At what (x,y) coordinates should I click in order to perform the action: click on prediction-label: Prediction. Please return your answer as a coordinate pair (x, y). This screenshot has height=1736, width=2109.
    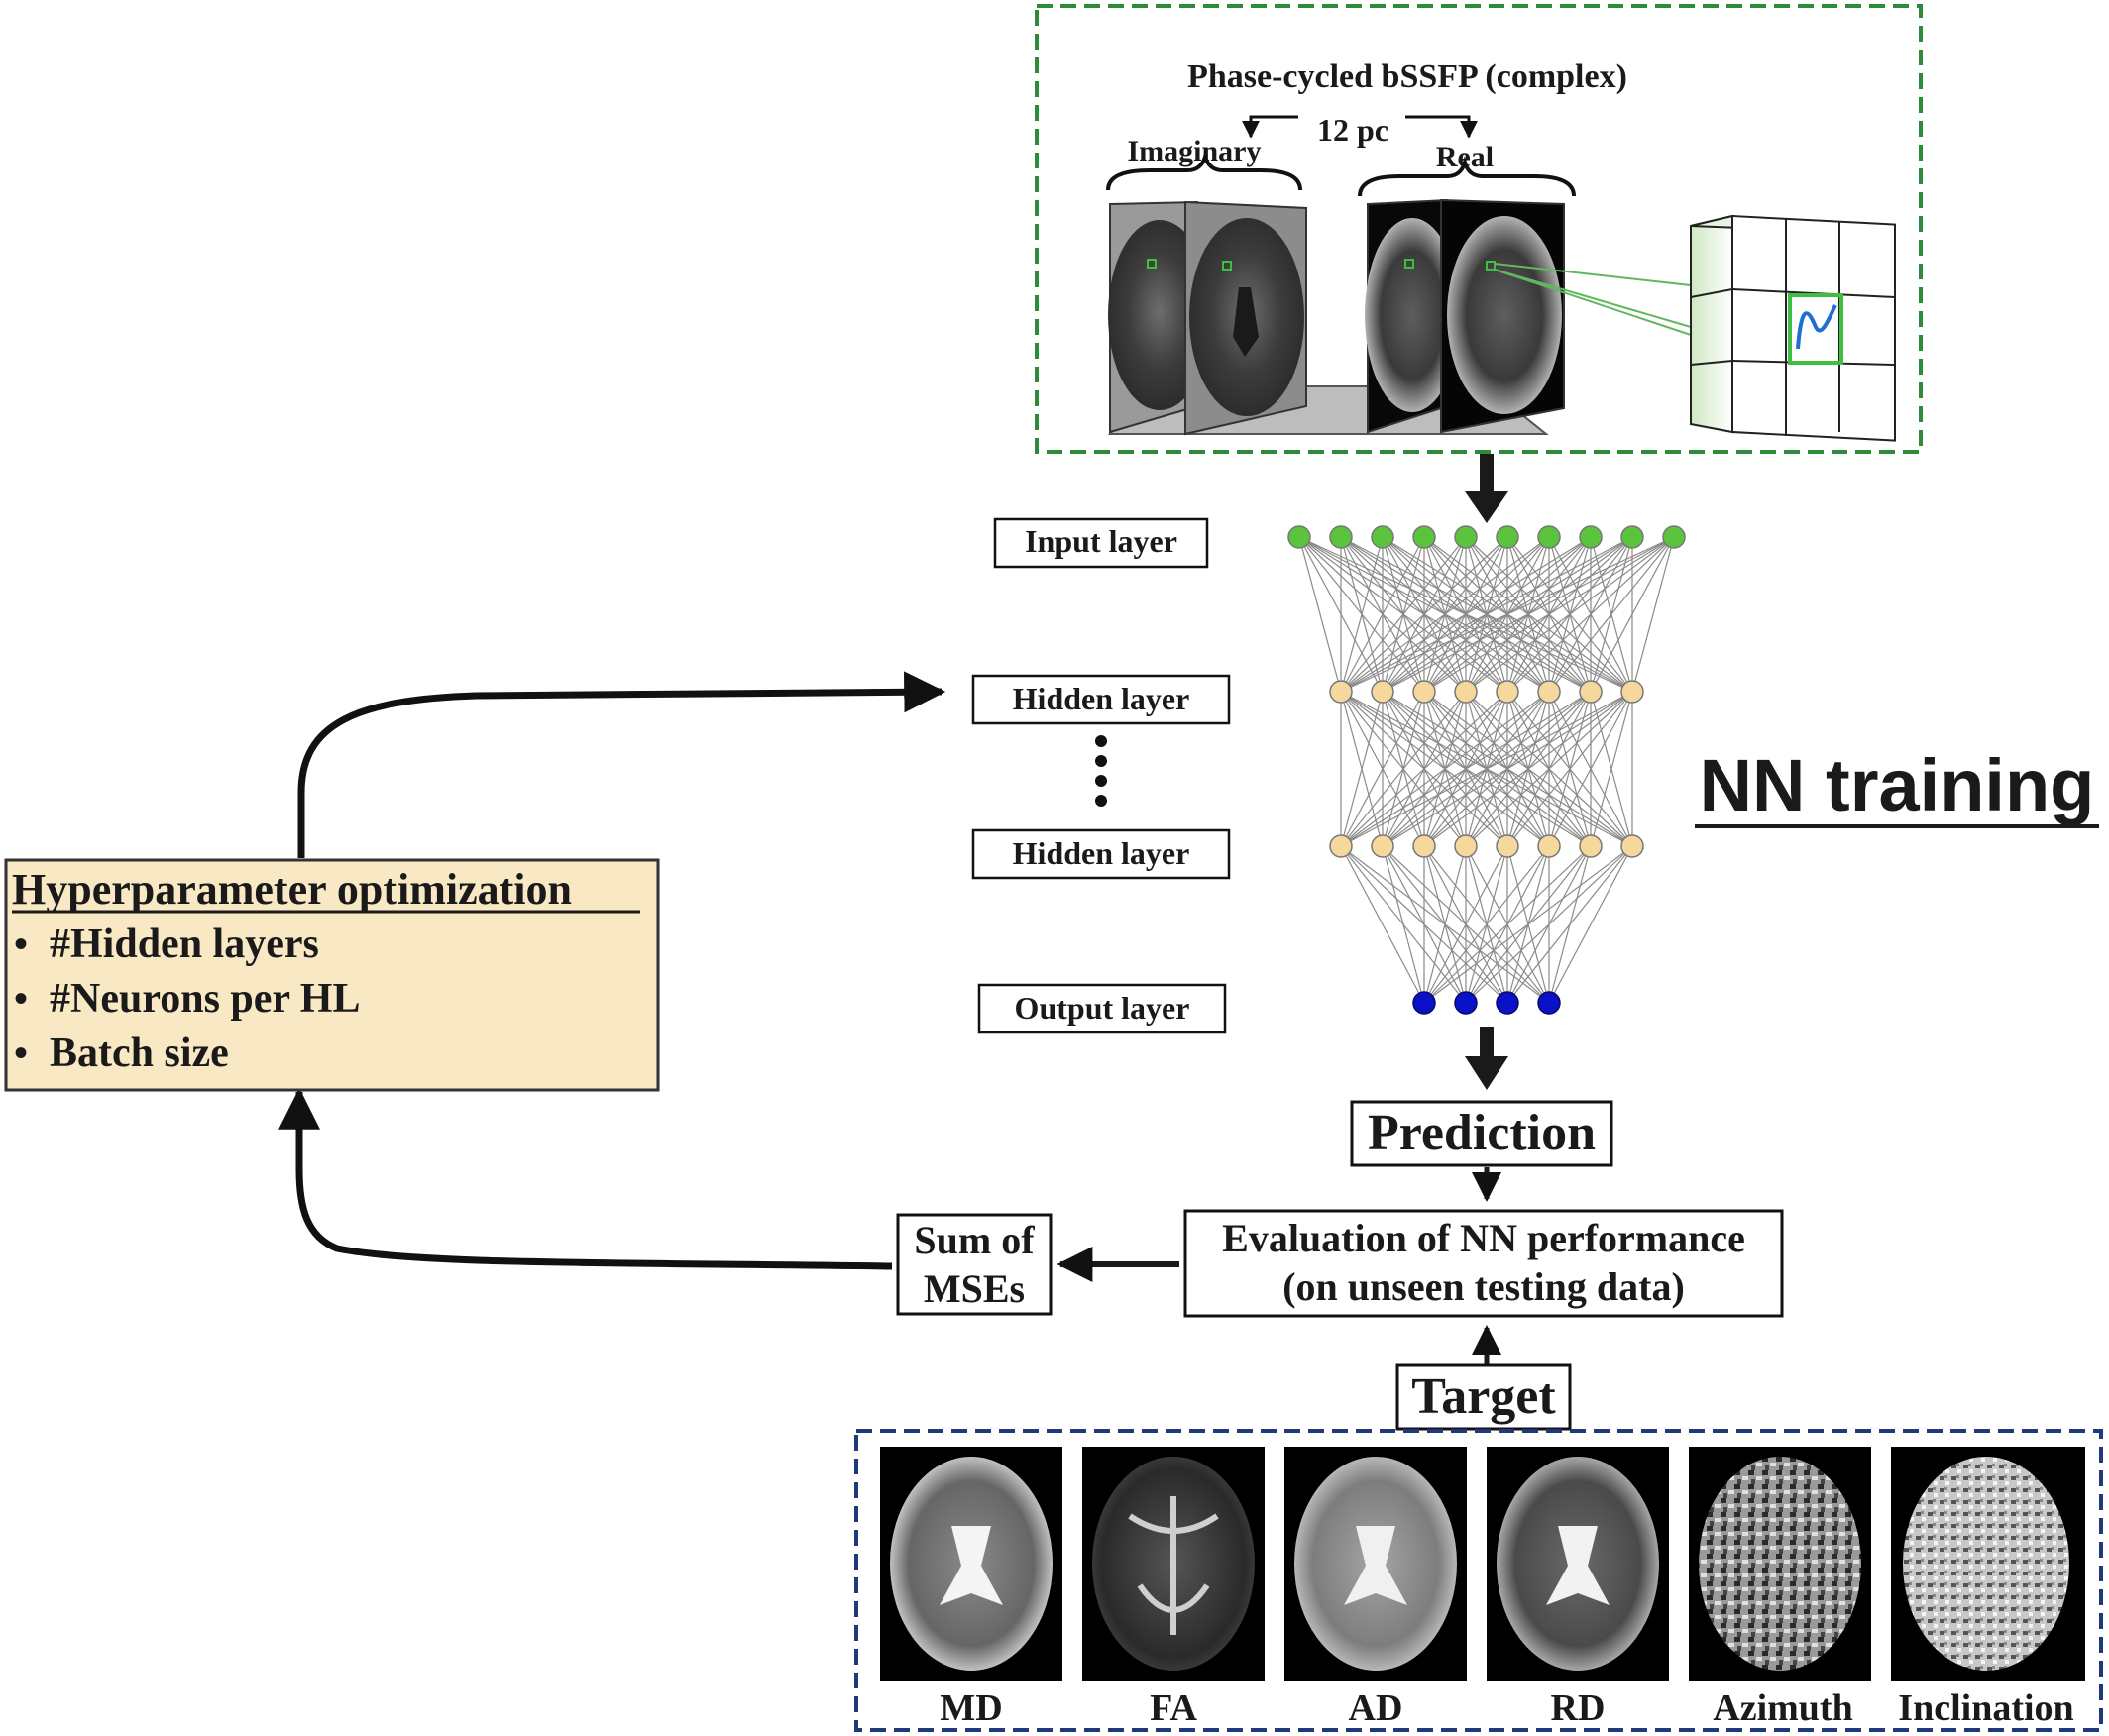
    Looking at the image, I should click on (1482, 1133).